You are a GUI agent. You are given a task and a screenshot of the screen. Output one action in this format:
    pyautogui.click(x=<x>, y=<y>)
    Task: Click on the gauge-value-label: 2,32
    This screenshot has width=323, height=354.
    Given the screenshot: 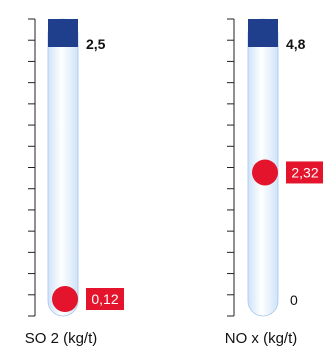 What is the action you would take?
    pyautogui.click(x=304, y=172)
    